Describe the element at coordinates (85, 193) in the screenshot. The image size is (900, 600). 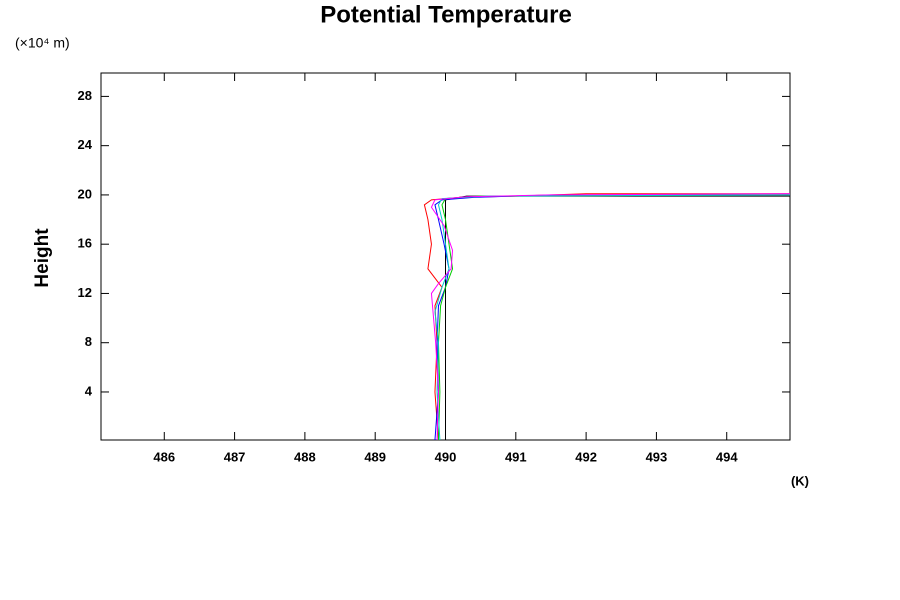
I see `y-tick-label: 20` at that location.